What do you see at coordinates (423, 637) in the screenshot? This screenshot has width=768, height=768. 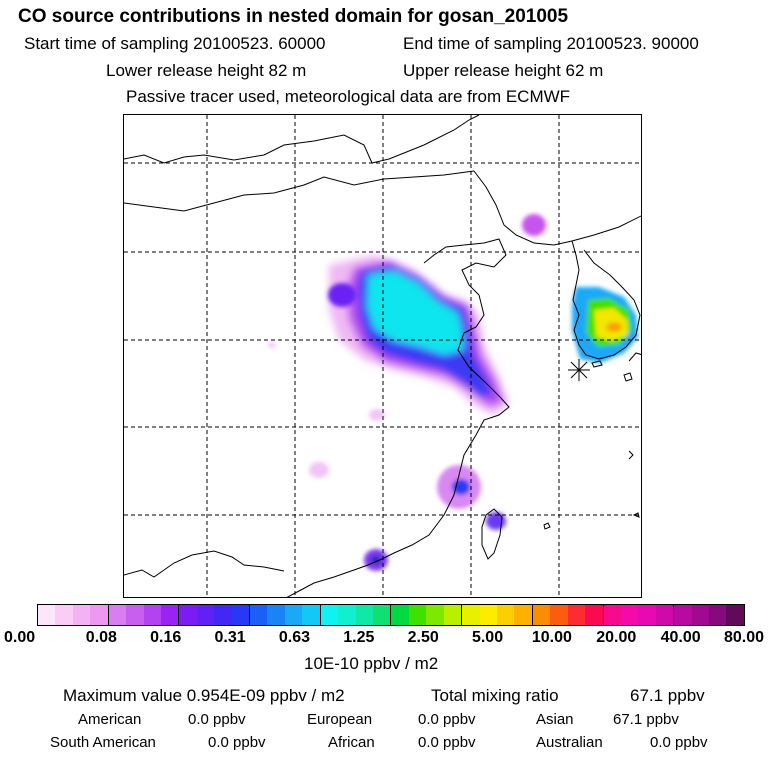 I see `colorbar-tick-label: 2.50` at bounding box center [423, 637].